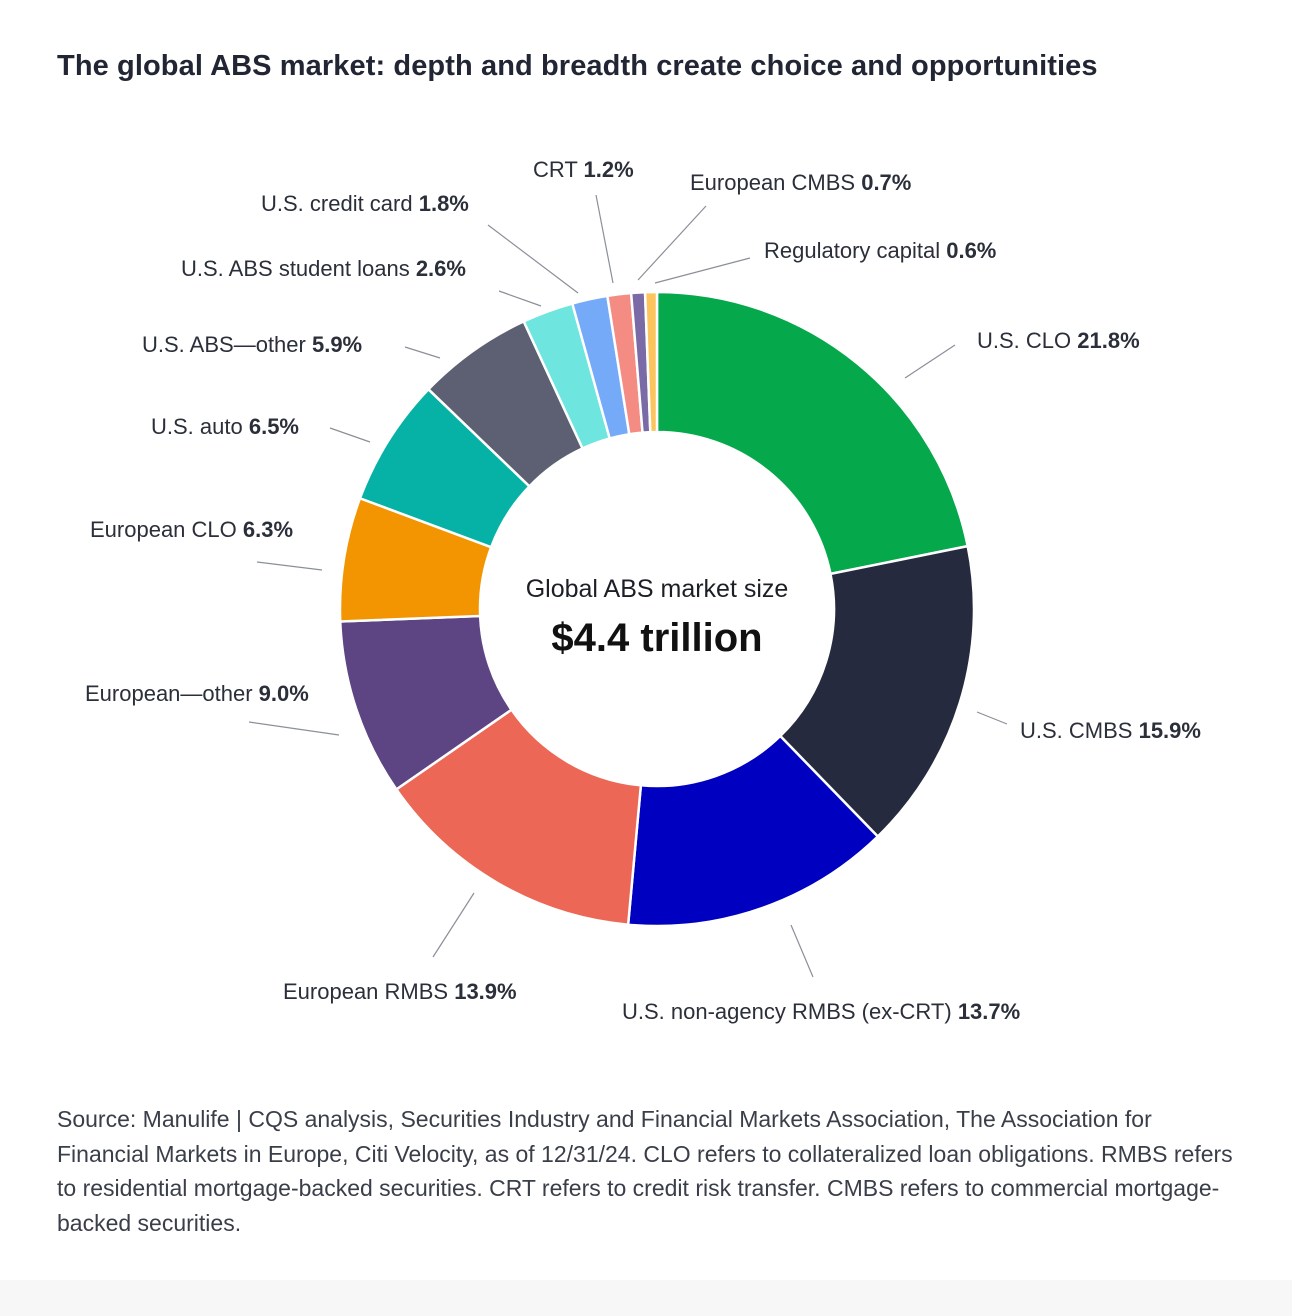  I want to click on slice-european-rmbs, so click(518, 817).